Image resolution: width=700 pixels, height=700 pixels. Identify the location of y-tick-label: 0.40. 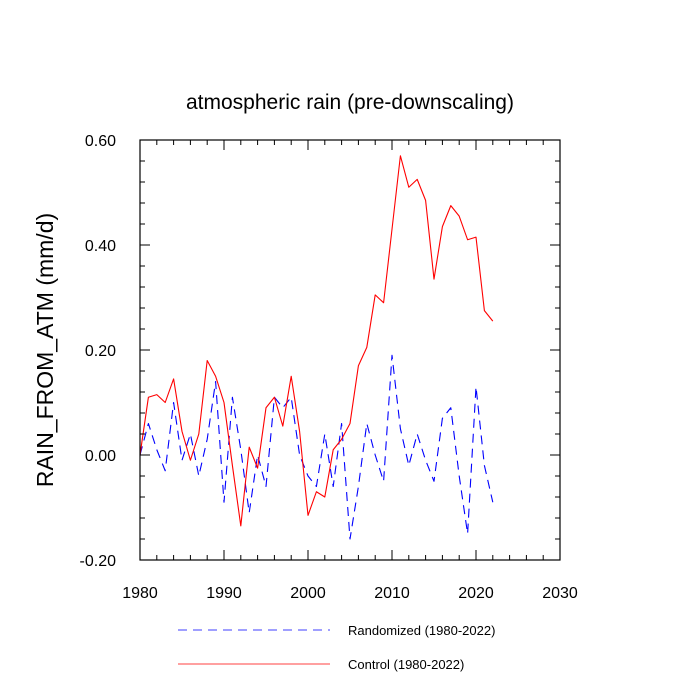
(100, 246).